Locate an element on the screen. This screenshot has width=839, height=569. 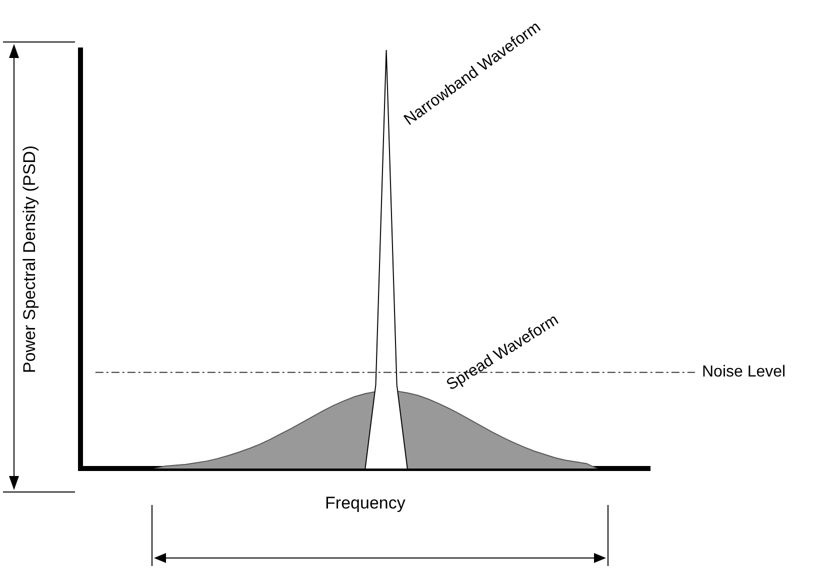
y-axis-title: Power Spectral Density (PSD) is located at coordinates (29, 259).